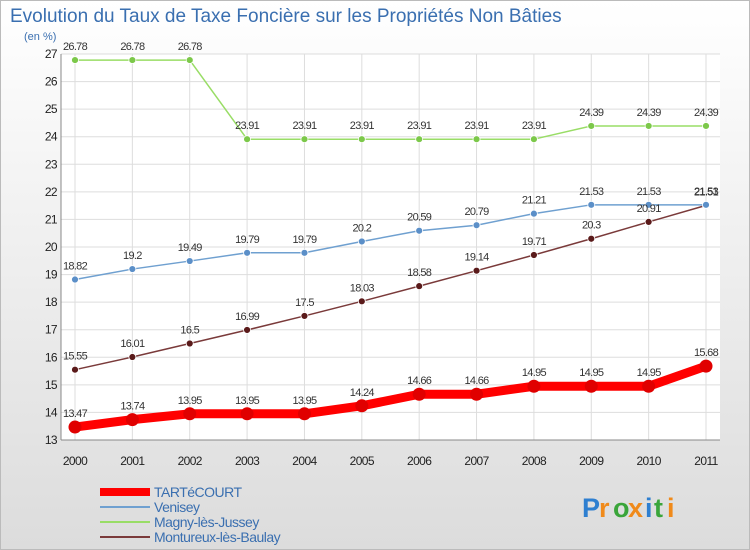 This screenshot has width=750, height=550. I want to click on y-tick-label: 19, so click(51, 275).